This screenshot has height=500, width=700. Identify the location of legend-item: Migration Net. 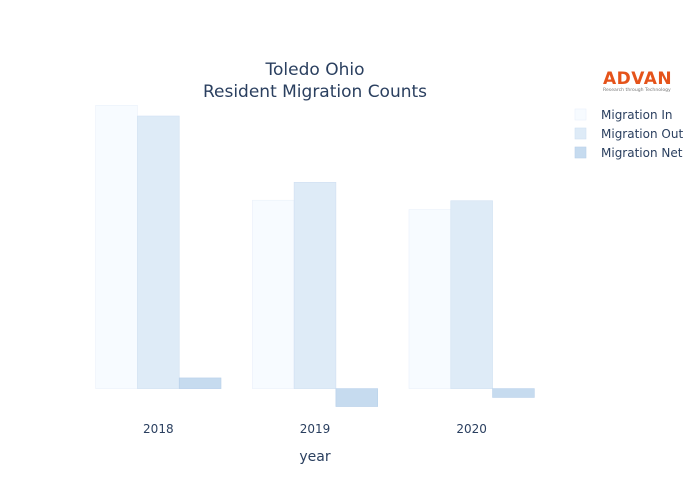
(628, 153).